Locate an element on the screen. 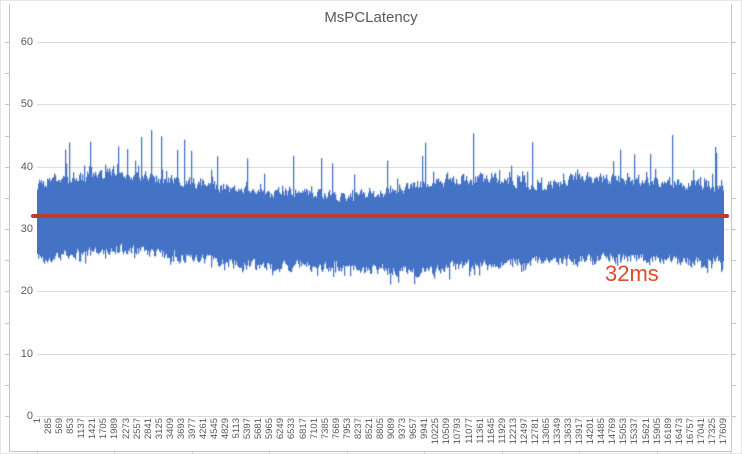 This screenshot has width=742, height=454. x-axis-label: 2841 is located at coordinates (148, 429).